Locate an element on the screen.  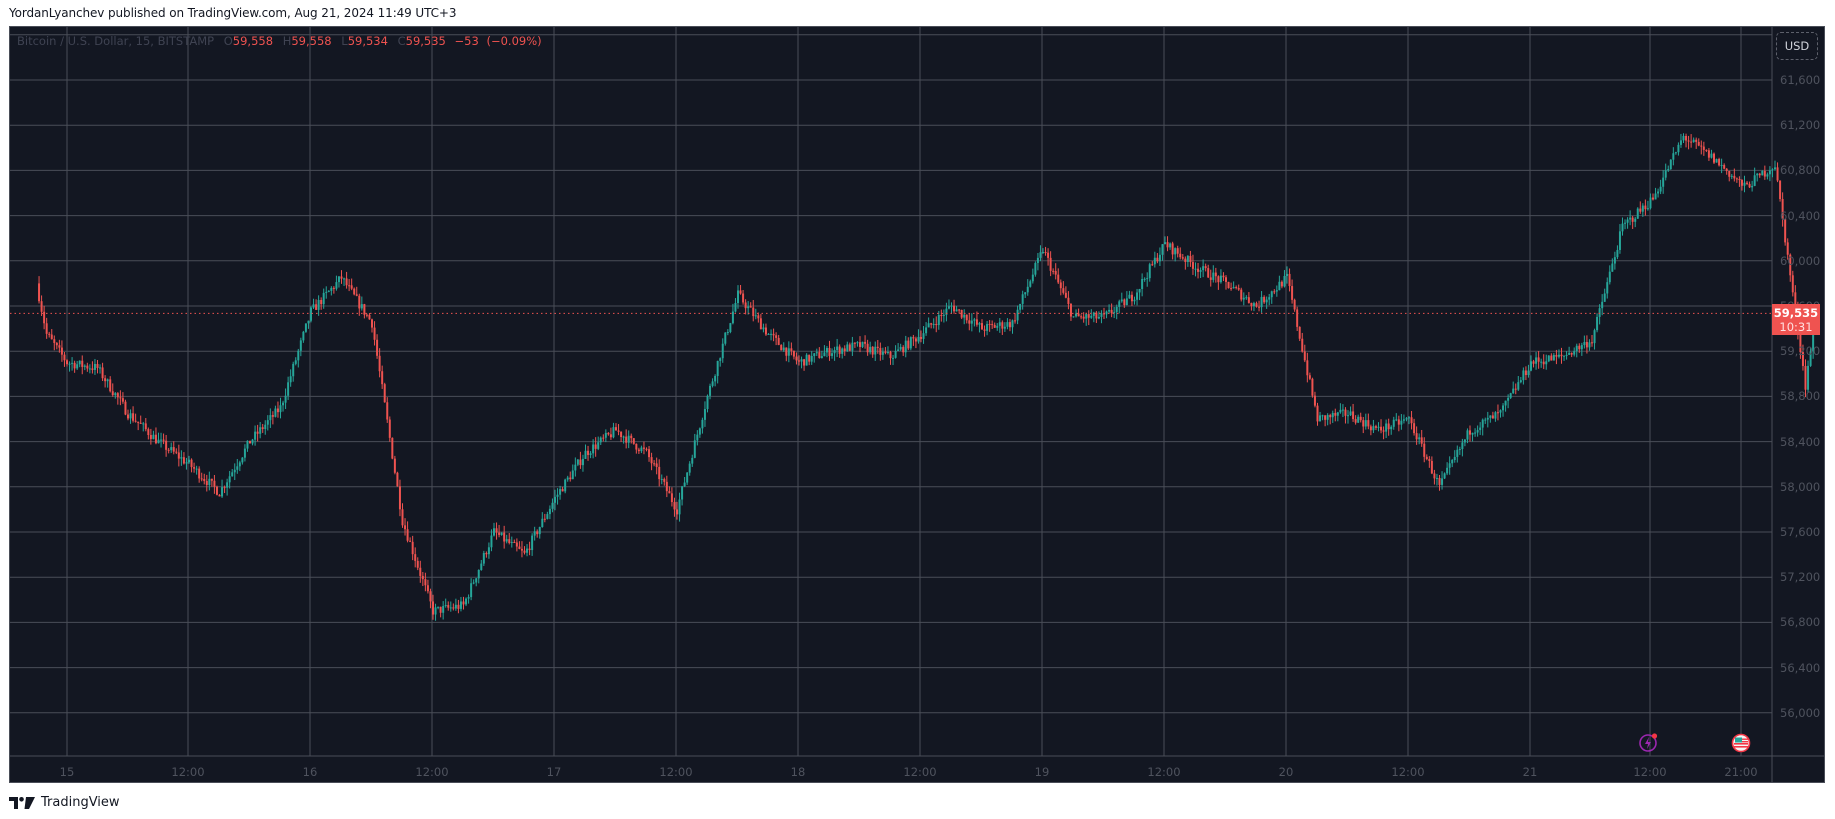
last-price-tag: 59,535 10:31 is located at coordinates (1796, 319).